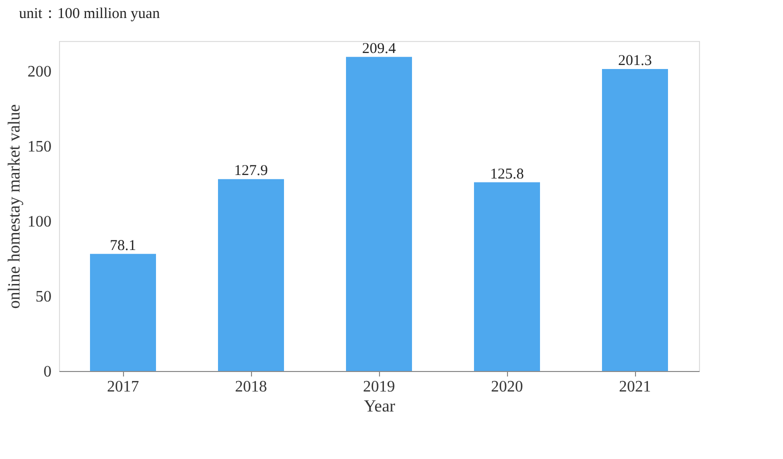 The width and height of the screenshot is (783, 459). I want to click on y-tick-label: 50, so click(44, 297).